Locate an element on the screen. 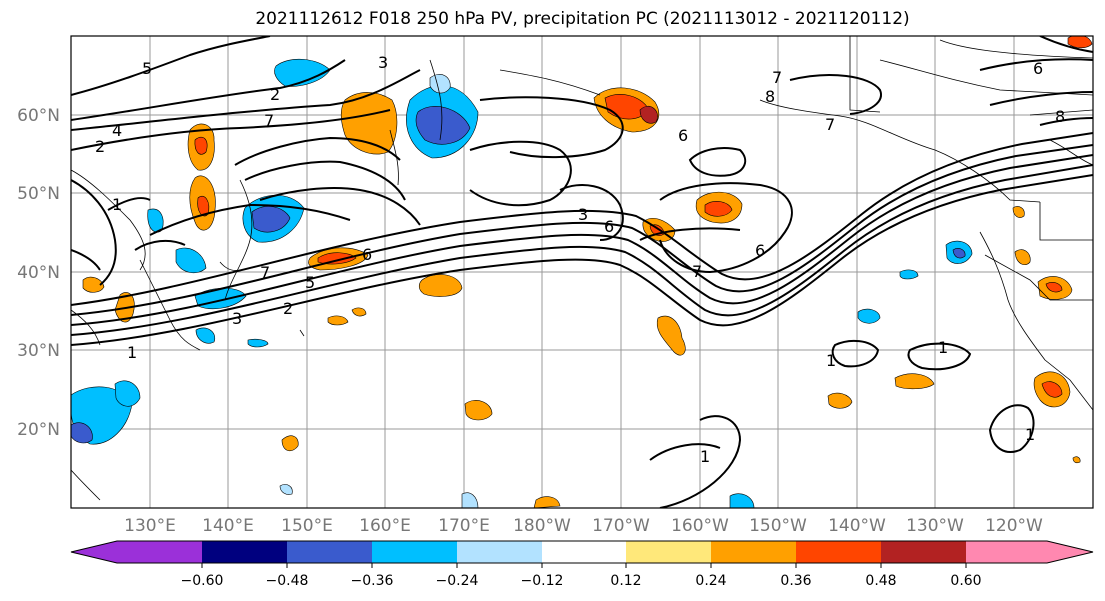 This screenshot has height=601, width=1105. lon-label: 170°E is located at coordinates (464, 526).